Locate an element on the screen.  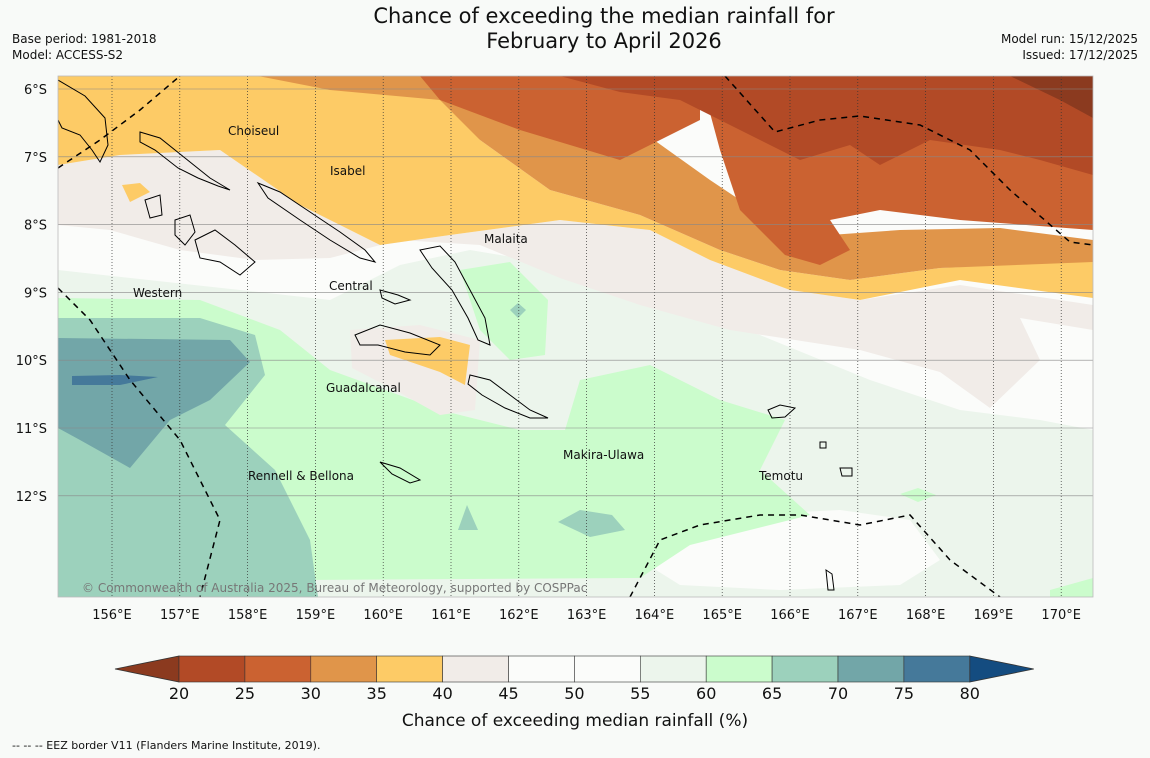
colorbar-tick-label: 55 is located at coordinates (640, 693).